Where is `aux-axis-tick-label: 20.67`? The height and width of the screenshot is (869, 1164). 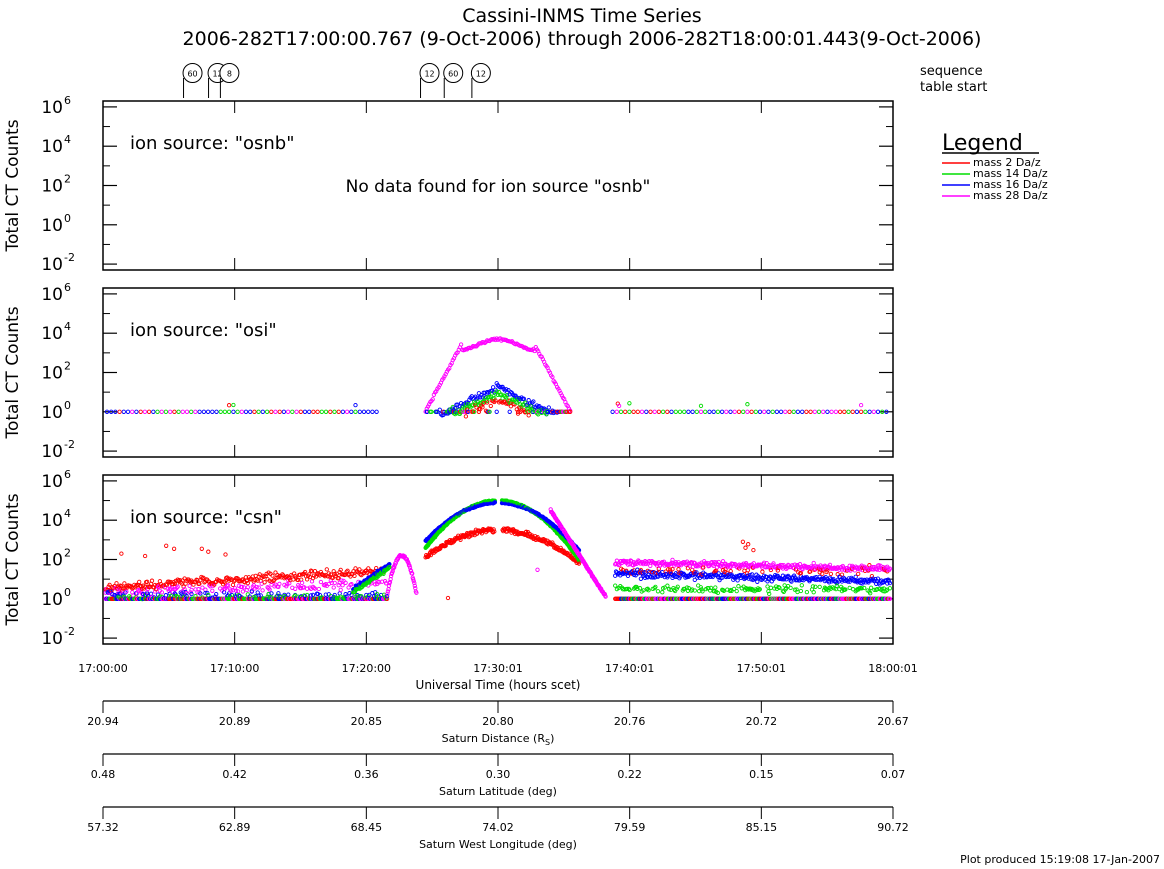 aux-axis-tick-label: 20.67 is located at coordinates (893, 721).